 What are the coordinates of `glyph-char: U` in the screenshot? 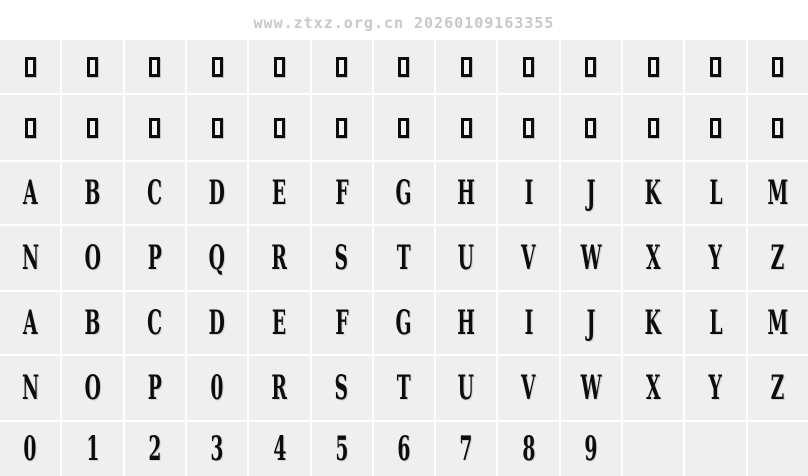 It's located at (466, 388).